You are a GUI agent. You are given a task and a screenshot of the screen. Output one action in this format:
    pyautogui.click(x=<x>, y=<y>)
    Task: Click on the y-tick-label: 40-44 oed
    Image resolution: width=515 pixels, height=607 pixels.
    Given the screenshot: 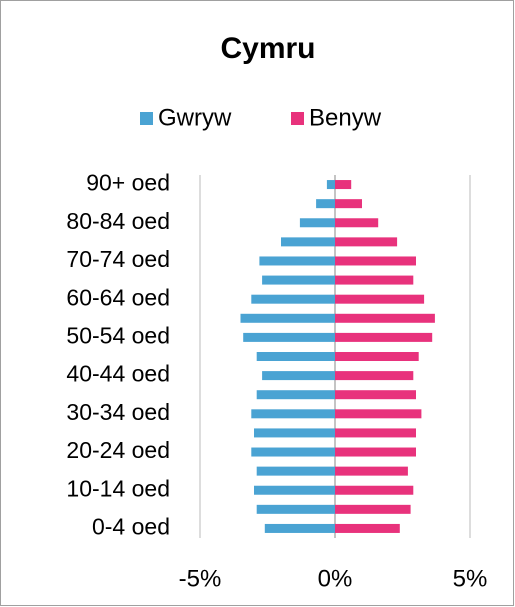 What is the action you would take?
    pyautogui.click(x=118, y=374)
    